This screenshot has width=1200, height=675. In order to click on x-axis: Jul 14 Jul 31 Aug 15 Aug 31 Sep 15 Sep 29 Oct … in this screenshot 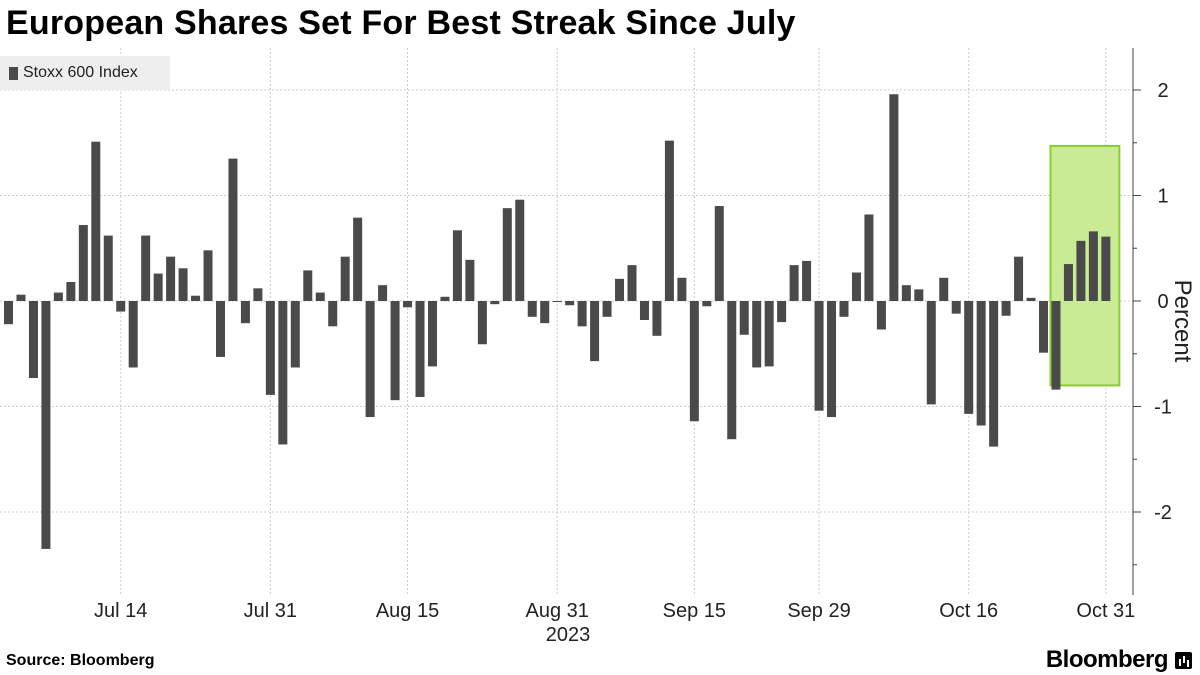, I will do `click(614, 623)`.